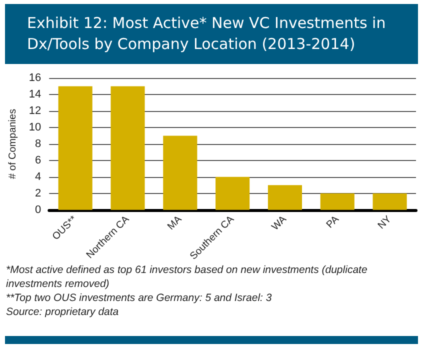 The image size is (422, 349). I want to click on y-tick-label: 12, so click(35, 110).